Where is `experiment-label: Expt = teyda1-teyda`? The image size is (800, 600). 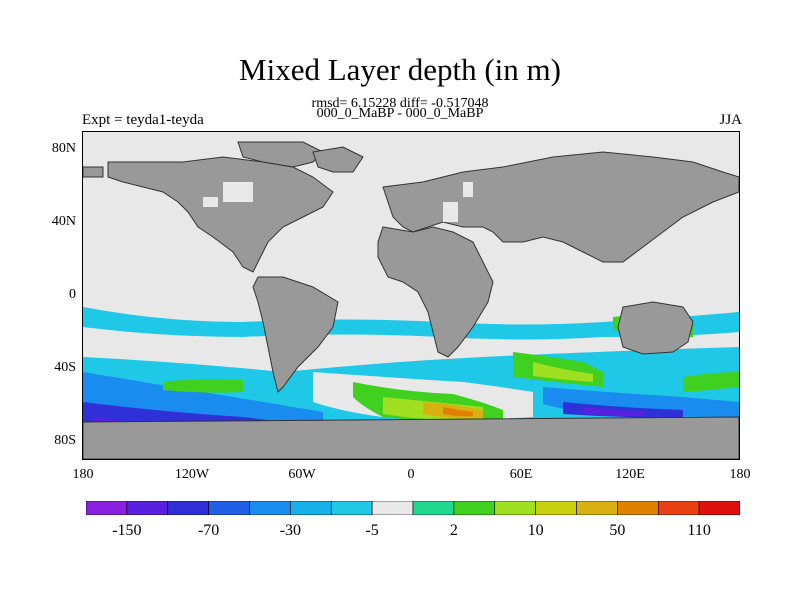 experiment-label: Expt = teyda1-teyda is located at coordinates (143, 120).